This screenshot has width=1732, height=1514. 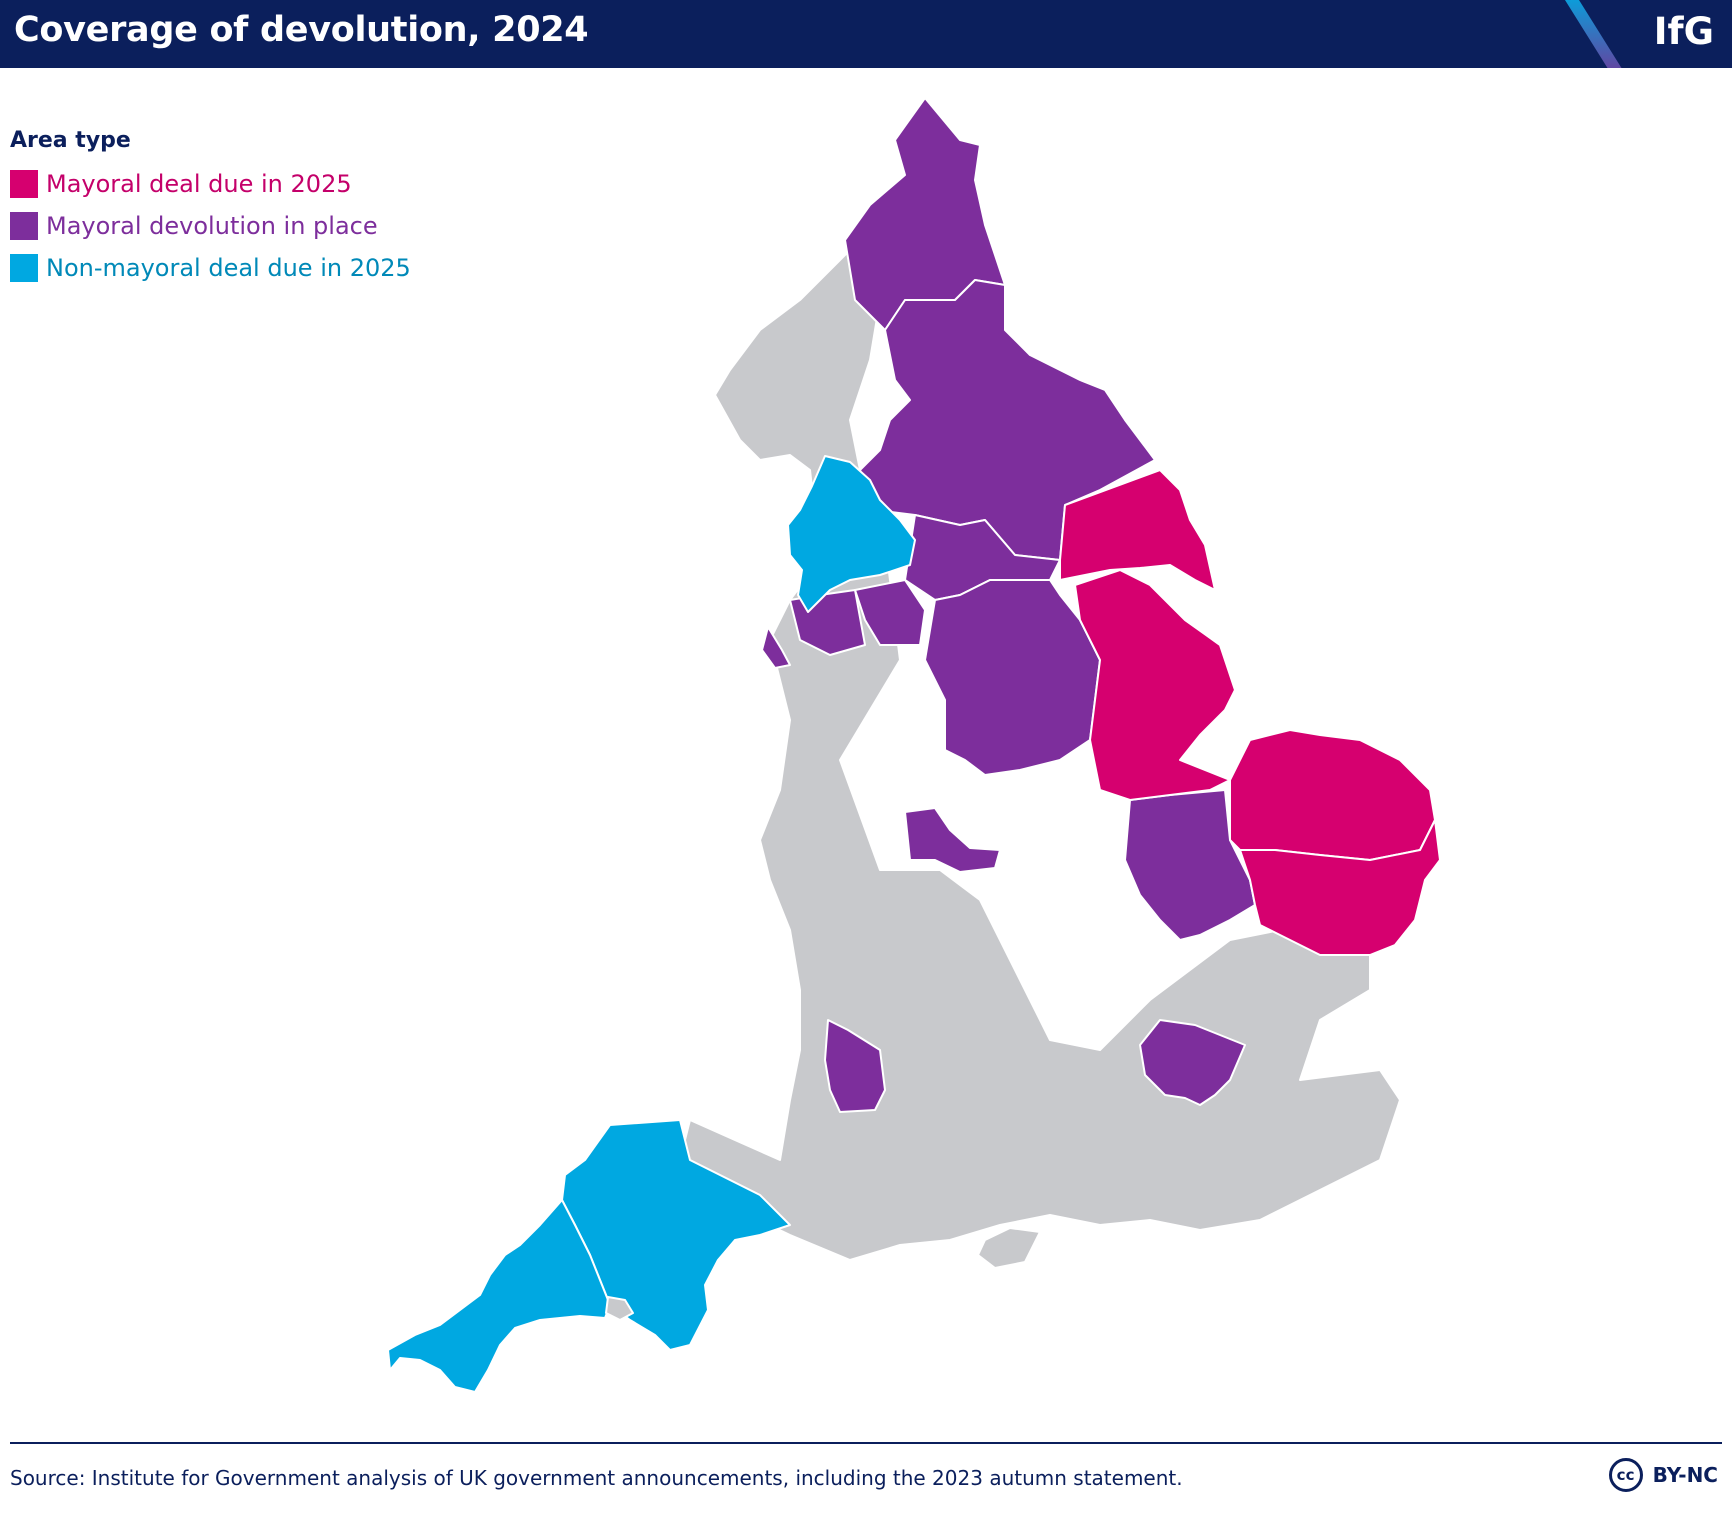 I want to click on legend-title: Area type, so click(x=70, y=140).